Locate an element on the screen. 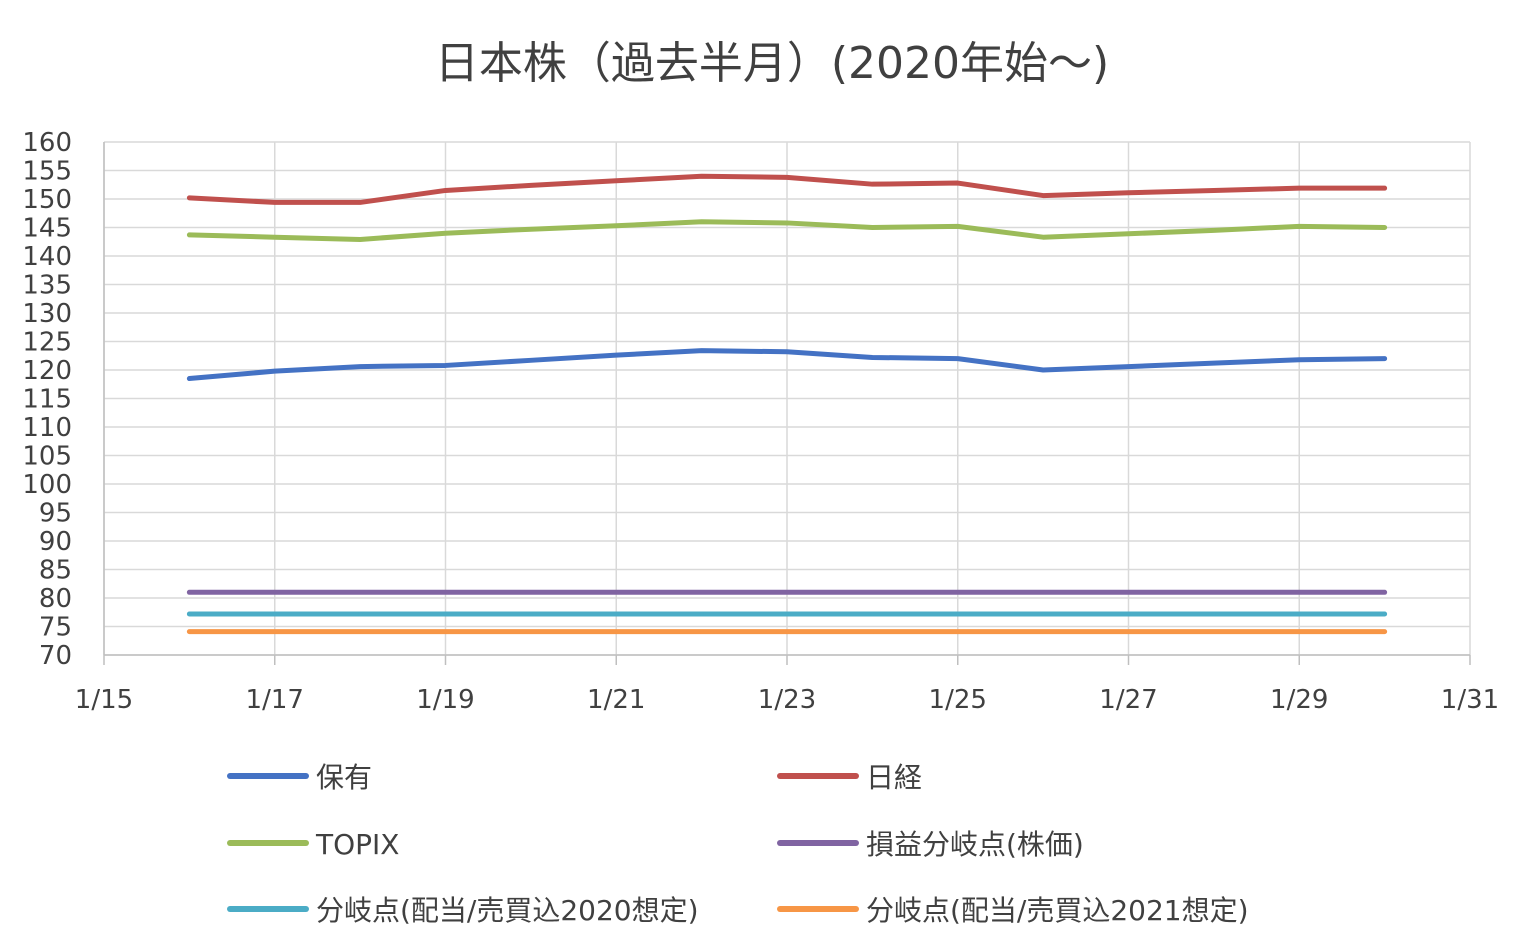 The height and width of the screenshot is (952, 1538). legend-item: 分岐点(配当/売買込2021想定) is located at coordinates (1013, 910).